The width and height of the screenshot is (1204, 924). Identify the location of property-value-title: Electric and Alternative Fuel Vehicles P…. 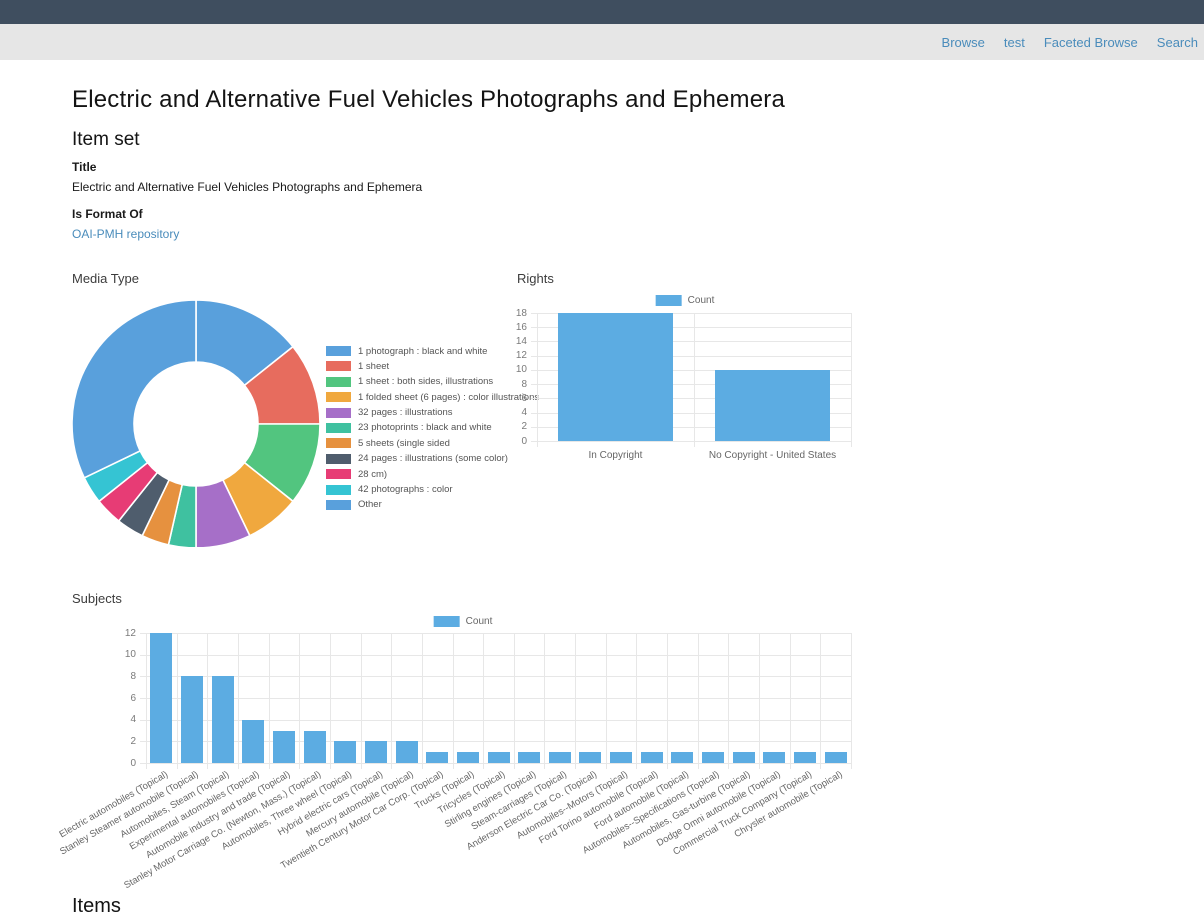
(247, 187).